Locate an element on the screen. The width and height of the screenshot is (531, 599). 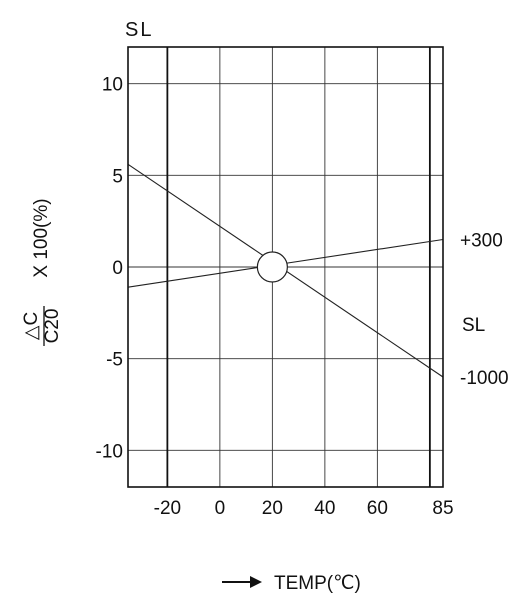
y-tick-labels: 10 5 0 -5 -10 is located at coordinates (109, 269).